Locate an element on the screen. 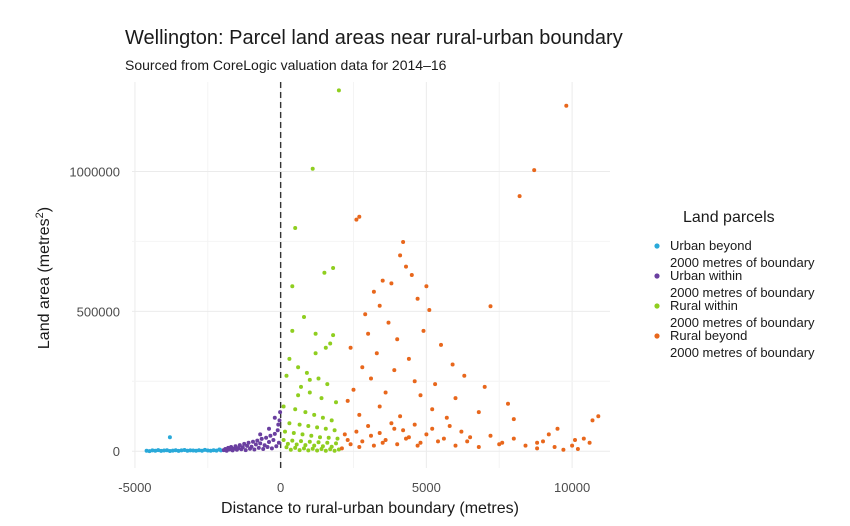  y-axis-title-end: ) is located at coordinates (44, 209).